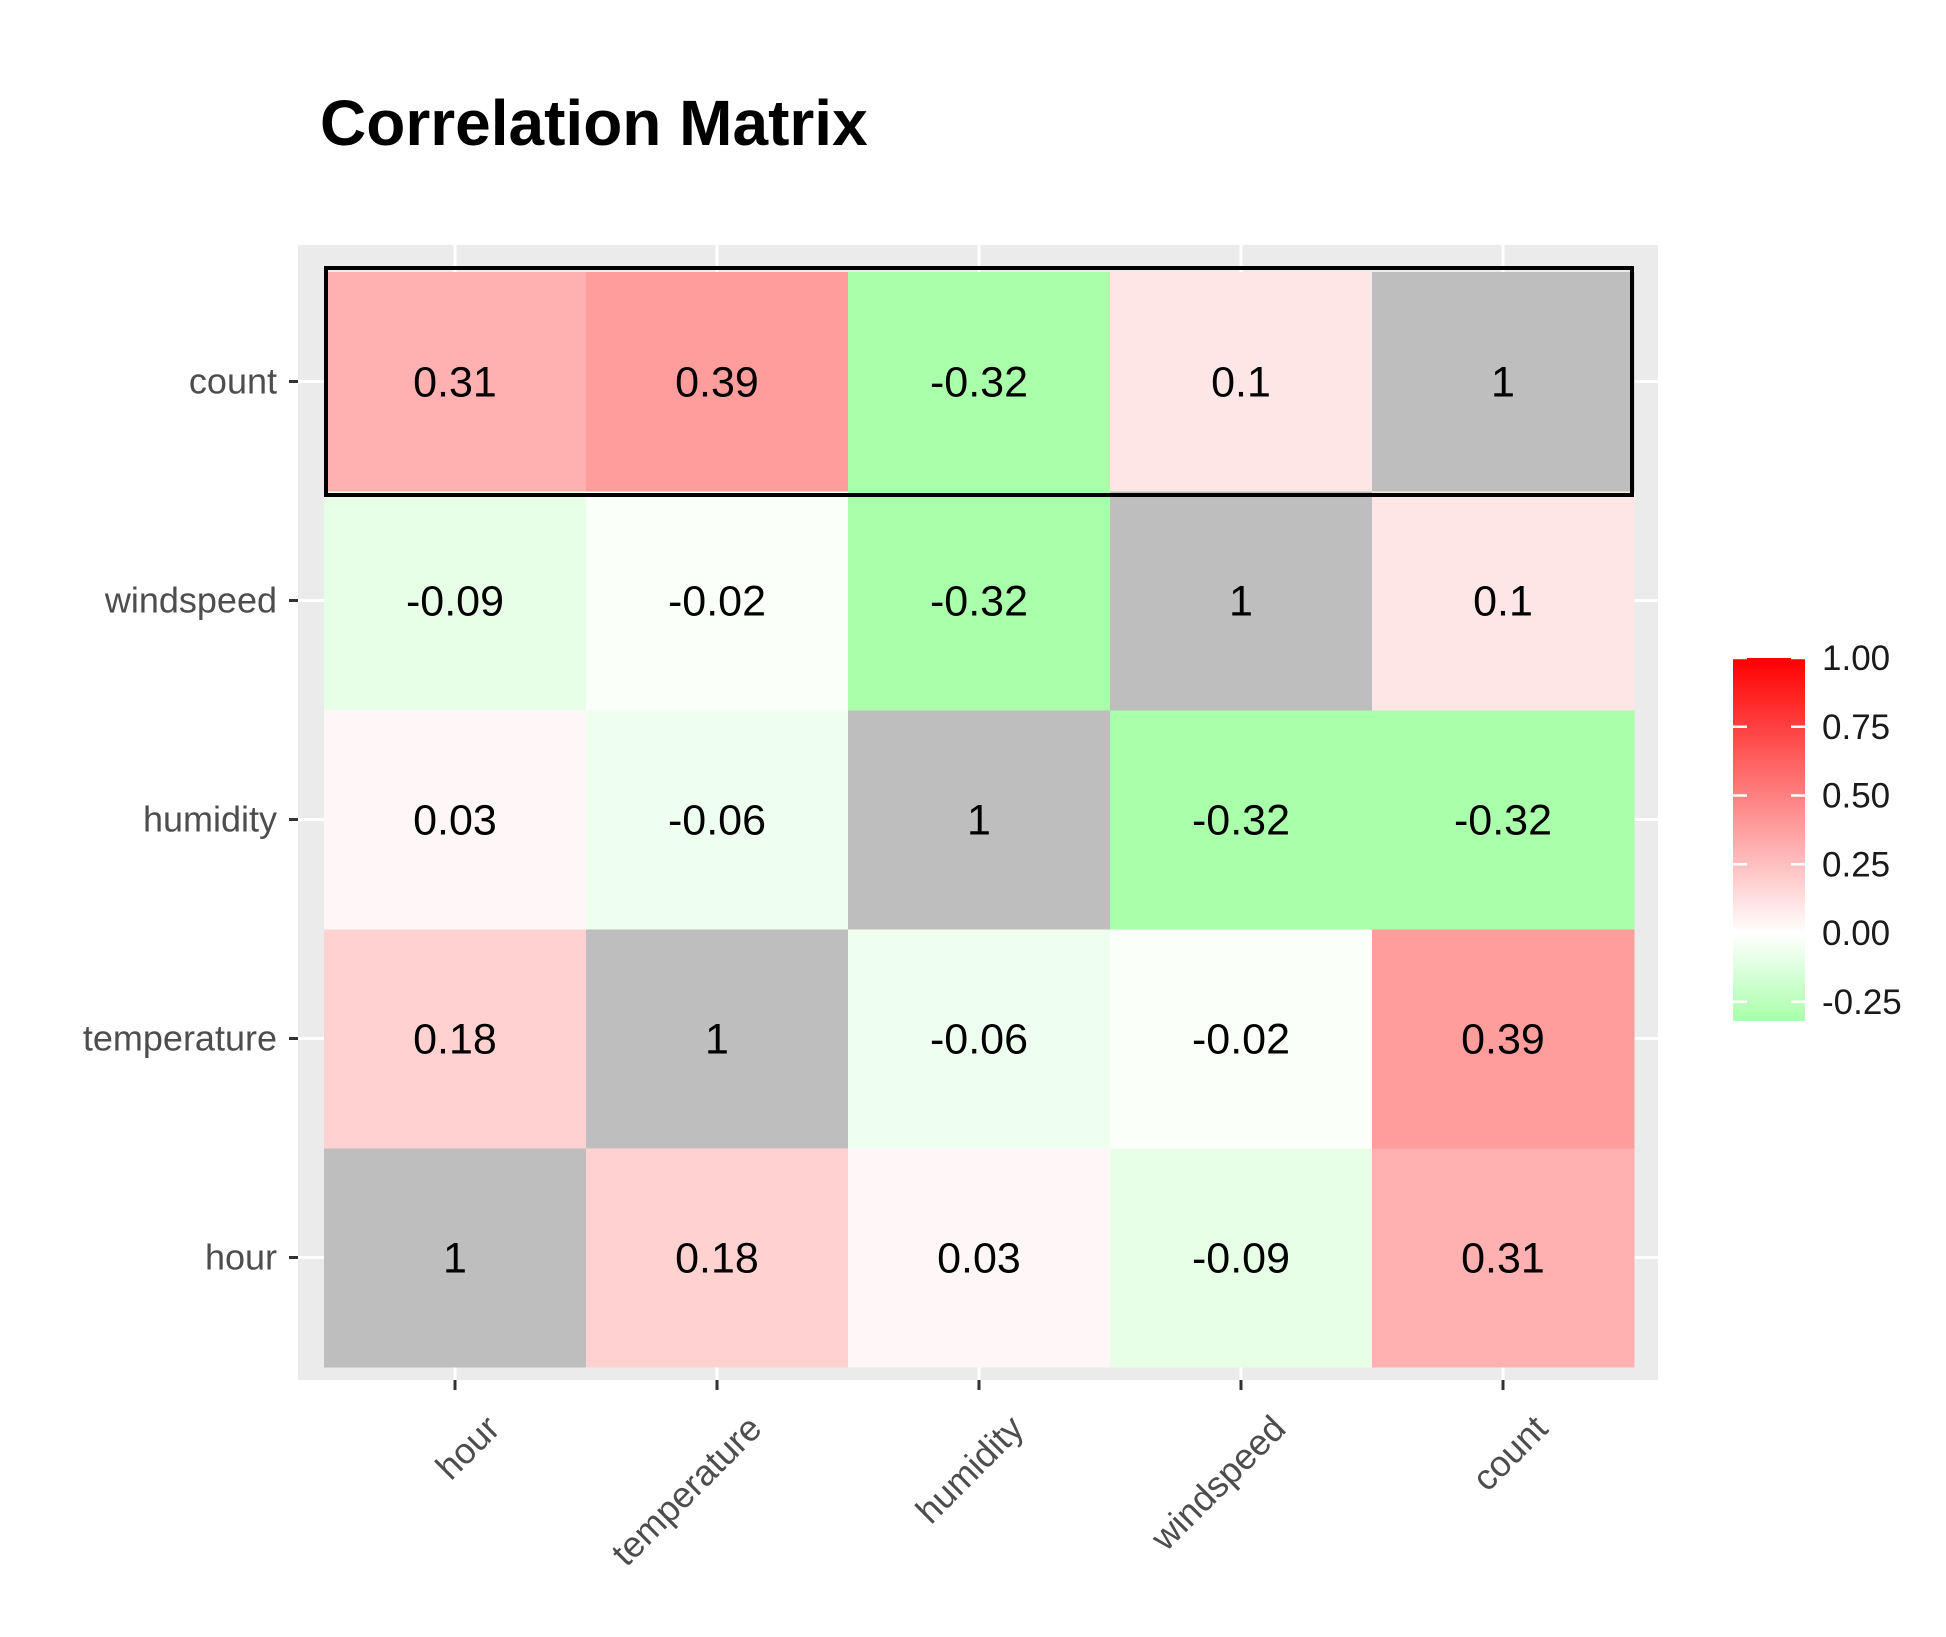 The width and height of the screenshot is (1946, 1637). I want to click on y-axis: hour temperature humidity windspeed count, so click(190, 819).